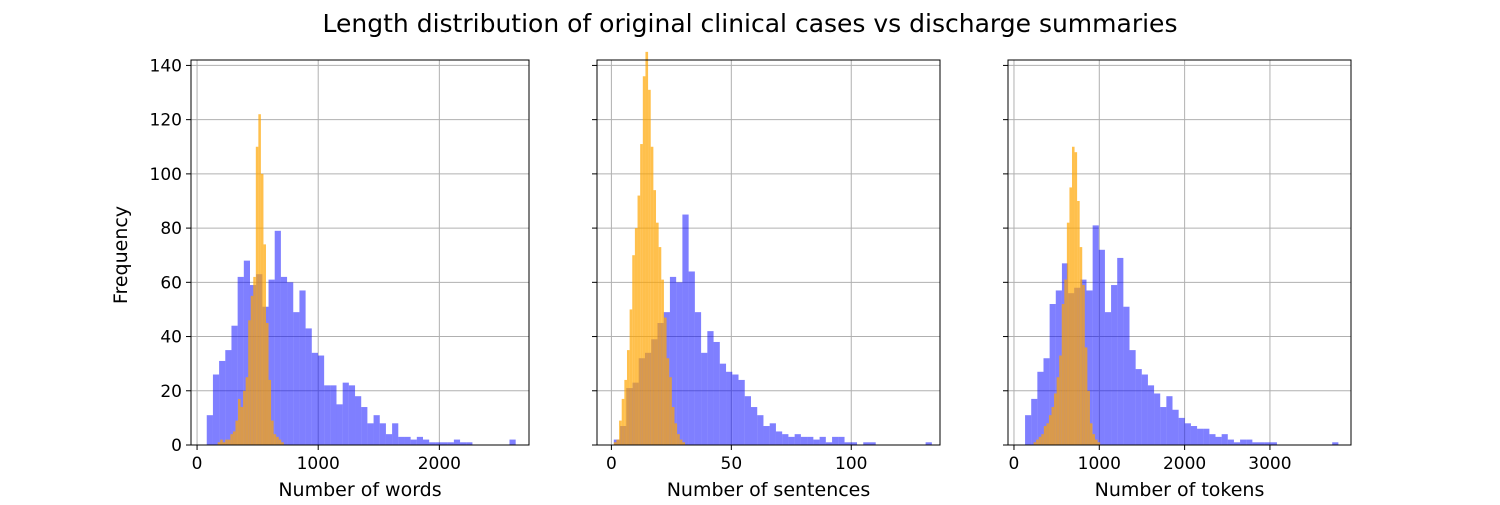 This screenshot has width=1500, height=505. I want to click on x-tick-label: 2000, so click(1184, 464).